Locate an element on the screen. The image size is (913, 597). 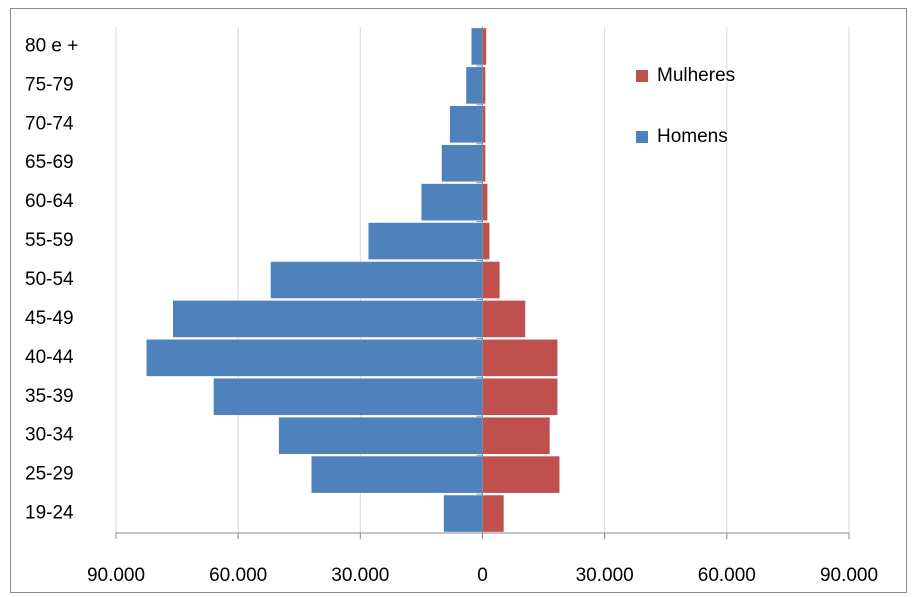
y-tick-label: 40-44 is located at coordinates (49, 357).